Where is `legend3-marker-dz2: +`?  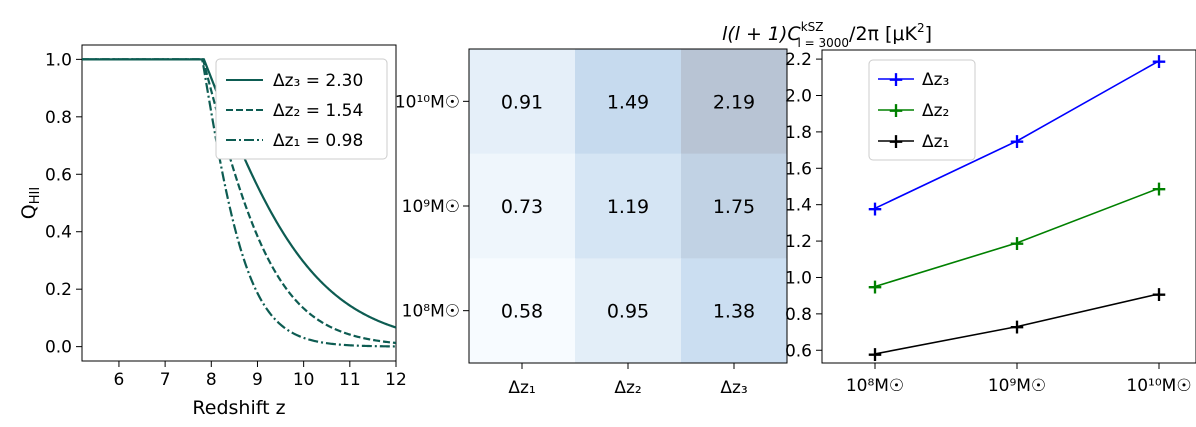
legend3-marker-dz2: + is located at coordinates (896, 110).